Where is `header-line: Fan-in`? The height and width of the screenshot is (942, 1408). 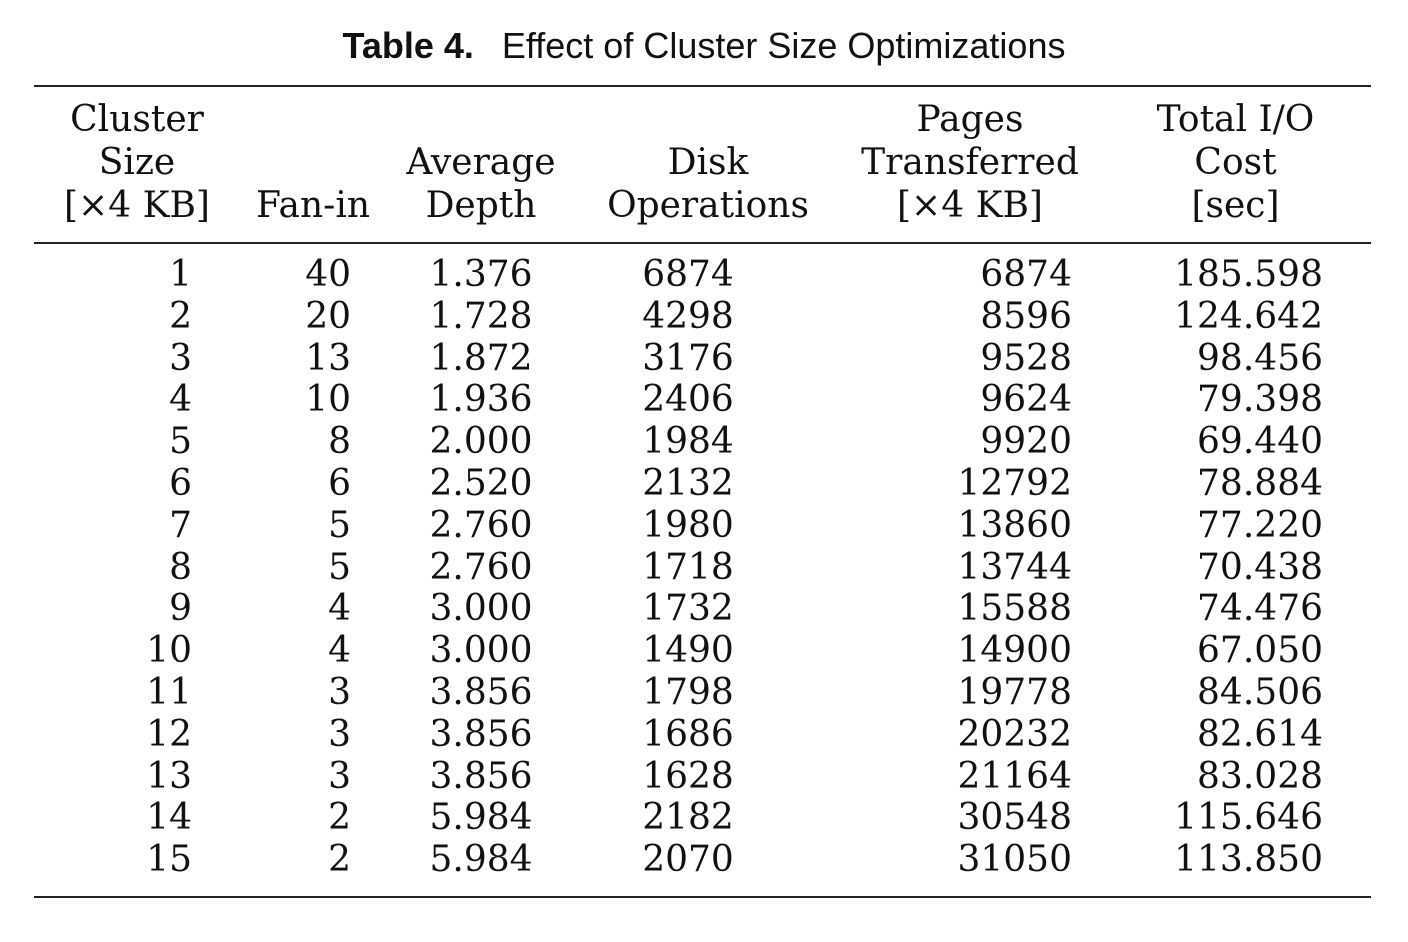
header-line: Fan-in is located at coordinates (313, 205).